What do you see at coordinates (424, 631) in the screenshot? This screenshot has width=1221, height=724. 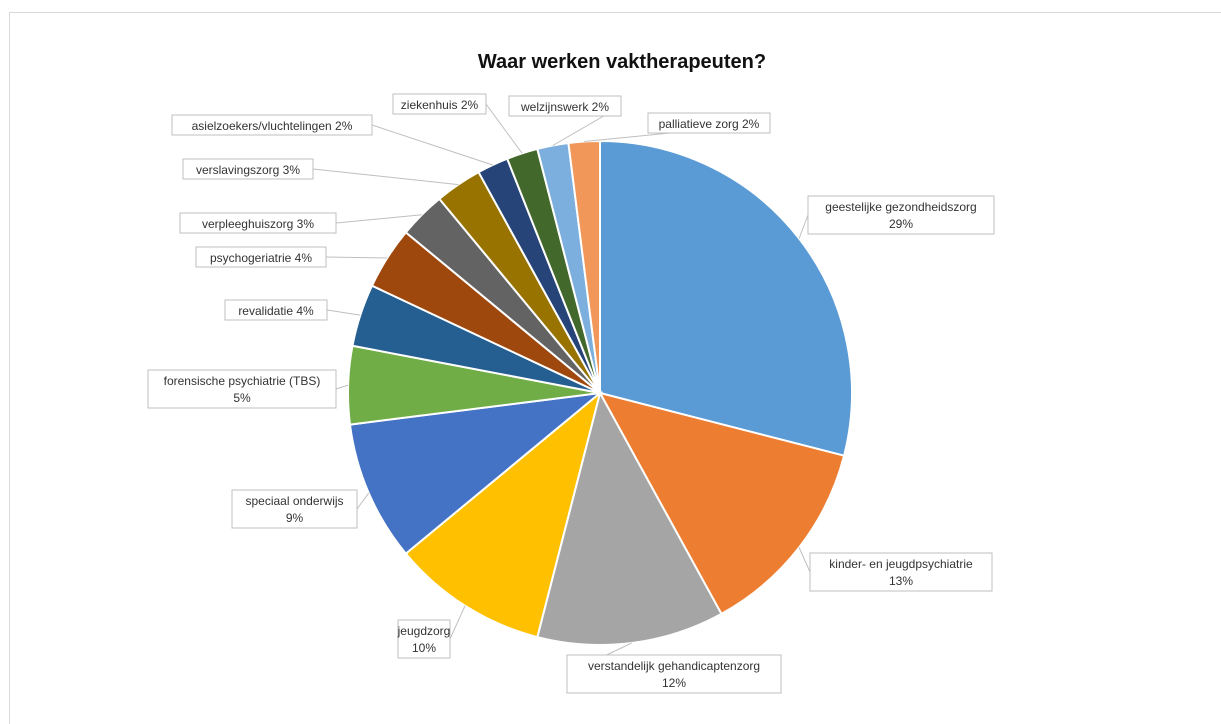 I see `slice-label: jeugdzorg` at bounding box center [424, 631].